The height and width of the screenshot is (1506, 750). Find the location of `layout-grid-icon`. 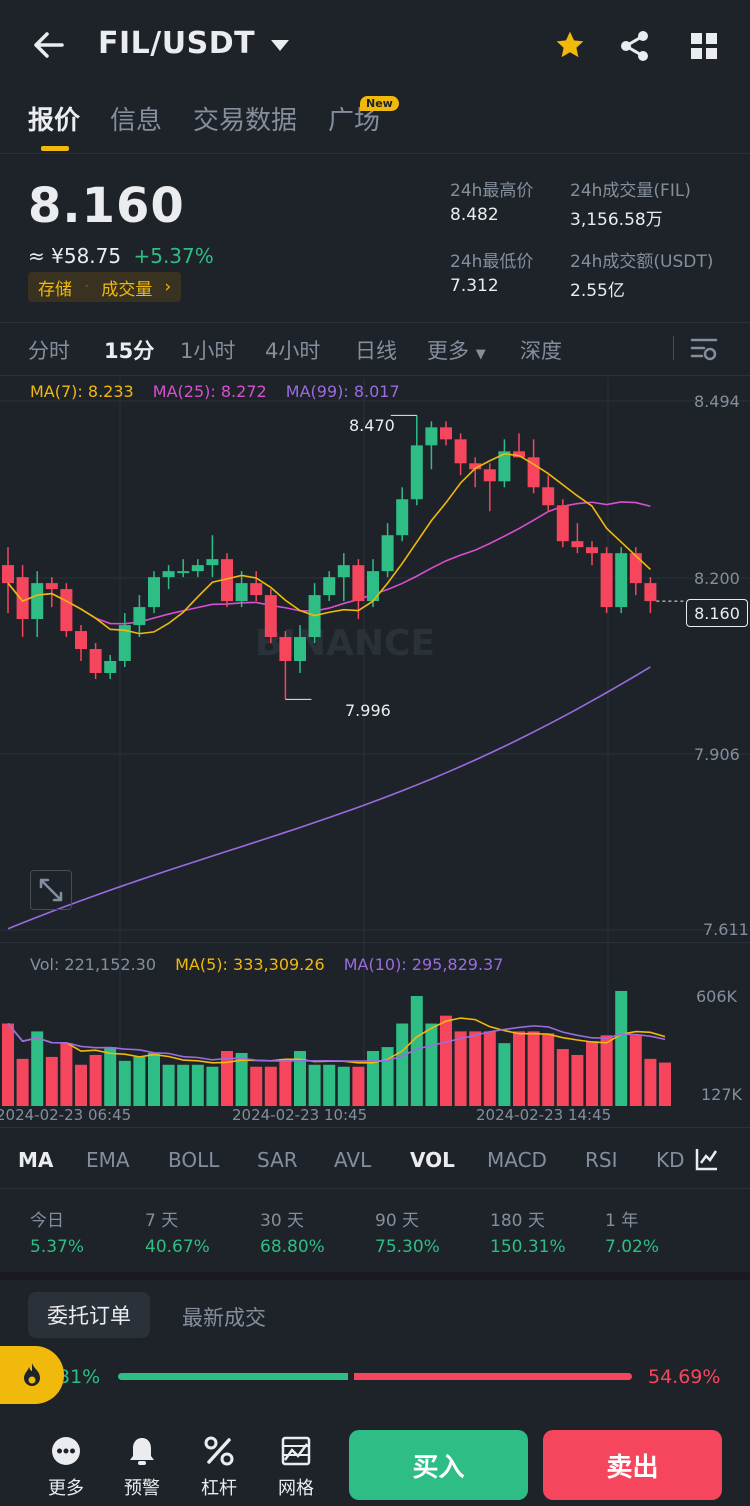

layout-grid-icon is located at coordinates (704, 48).